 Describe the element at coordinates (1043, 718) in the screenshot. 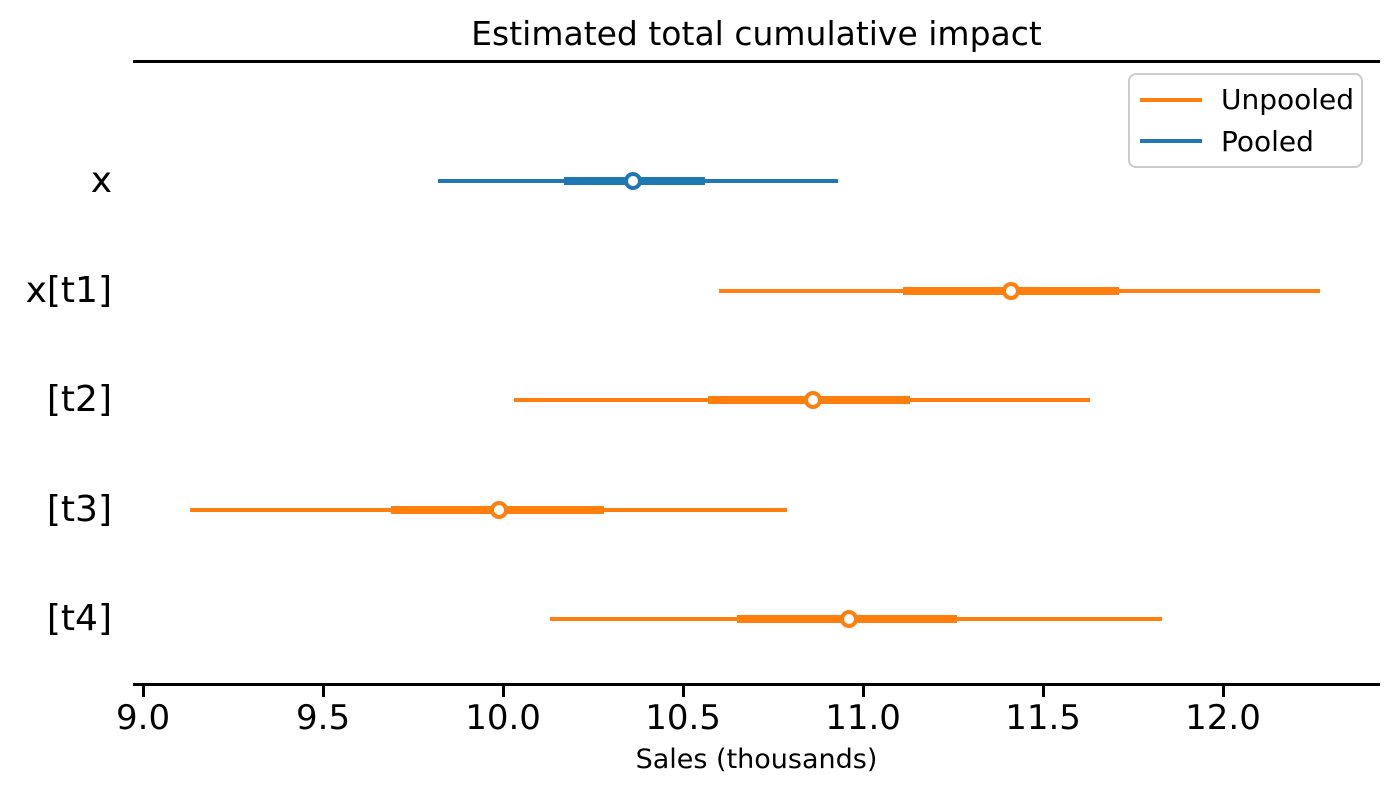

I see `x-tick-label: 11.5` at that location.